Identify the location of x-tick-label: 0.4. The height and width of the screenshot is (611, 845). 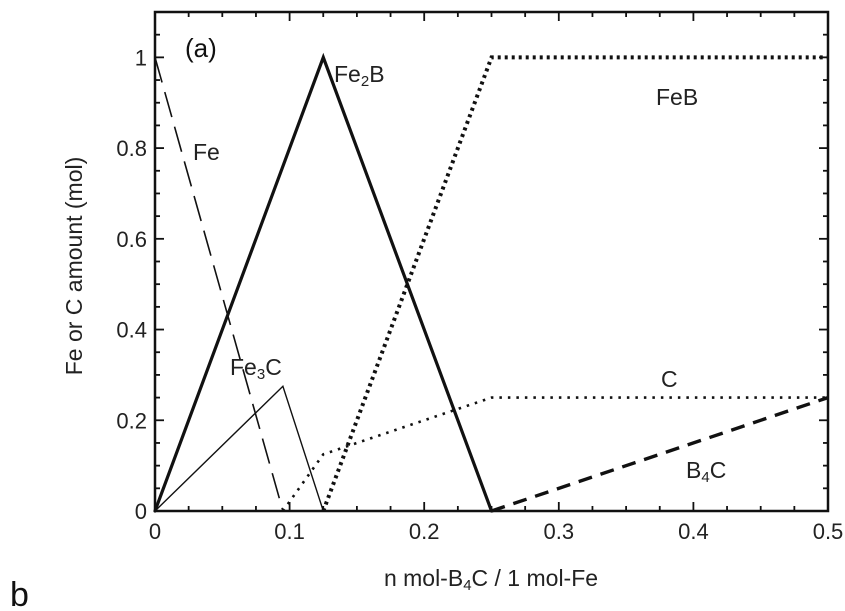
(693, 531).